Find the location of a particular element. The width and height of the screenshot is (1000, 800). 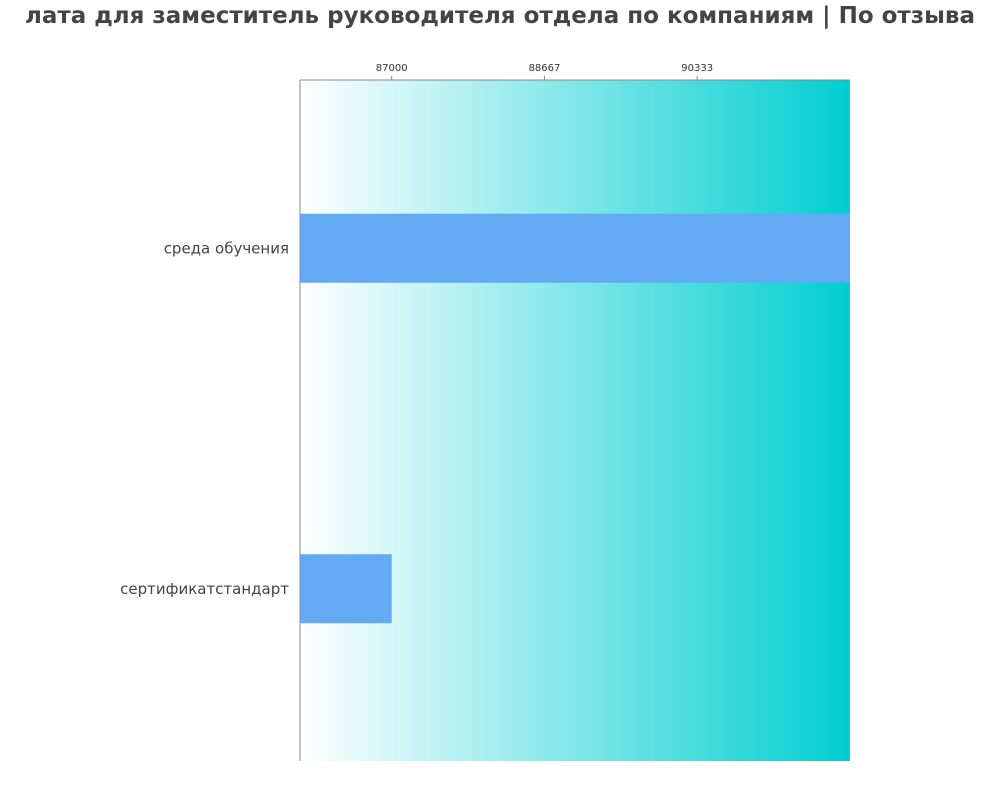

category-label: сертификатстандарт is located at coordinates (204, 589).